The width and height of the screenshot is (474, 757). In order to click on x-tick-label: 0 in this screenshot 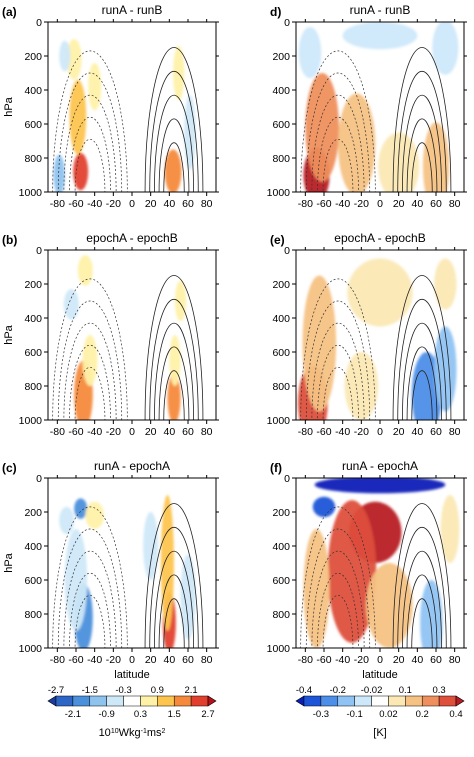, I will do `click(380, 204)`.